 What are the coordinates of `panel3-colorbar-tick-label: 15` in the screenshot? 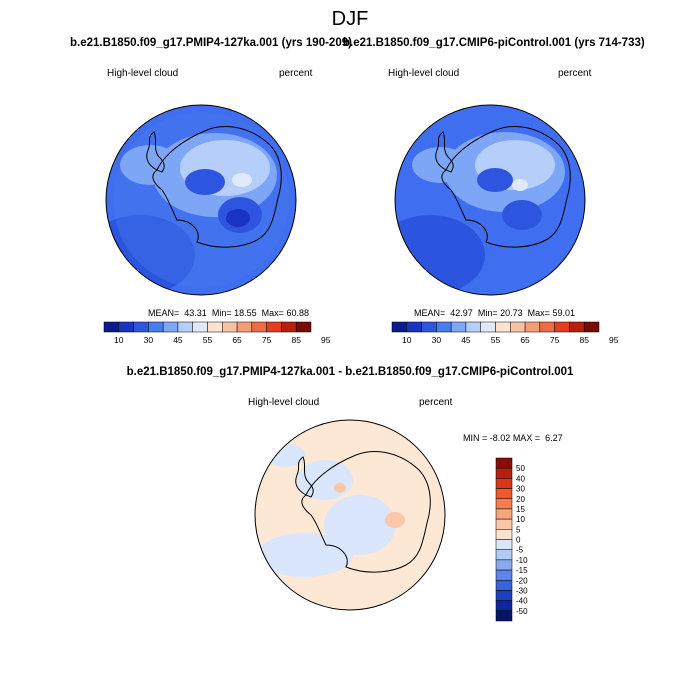 It's located at (520, 509).